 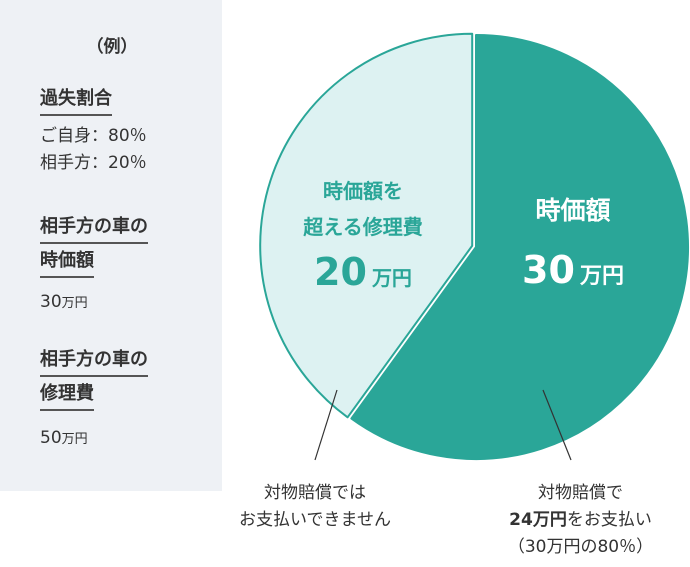 What do you see at coordinates (601, 276) in the screenshot?
I see `slice-value-market-value-unit: 万円` at bounding box center [601, 276].